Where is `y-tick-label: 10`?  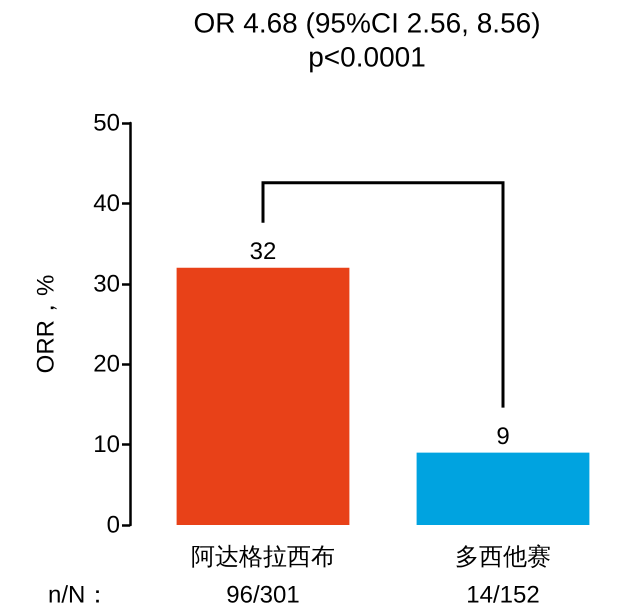 y-tick-label: 10 is located at coordinates (106, 444).